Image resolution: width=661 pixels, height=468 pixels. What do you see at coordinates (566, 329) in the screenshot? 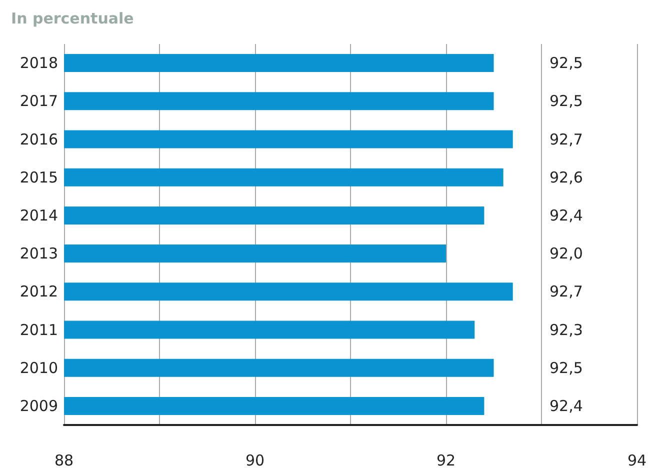
I see `data-label: 92,3` at bounding box center [566, 329].